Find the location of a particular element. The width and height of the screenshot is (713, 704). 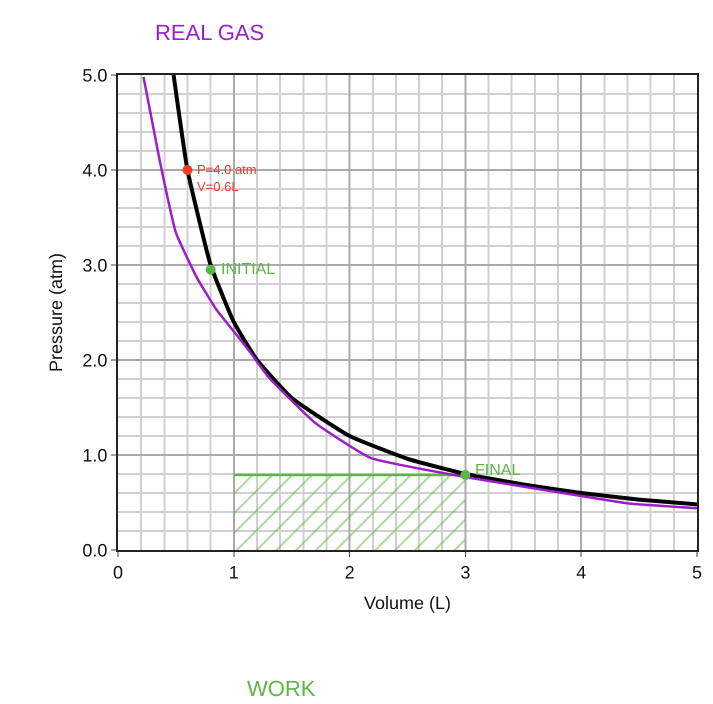

y-tick-label: 5.0 is located at coordinates (95, 75).